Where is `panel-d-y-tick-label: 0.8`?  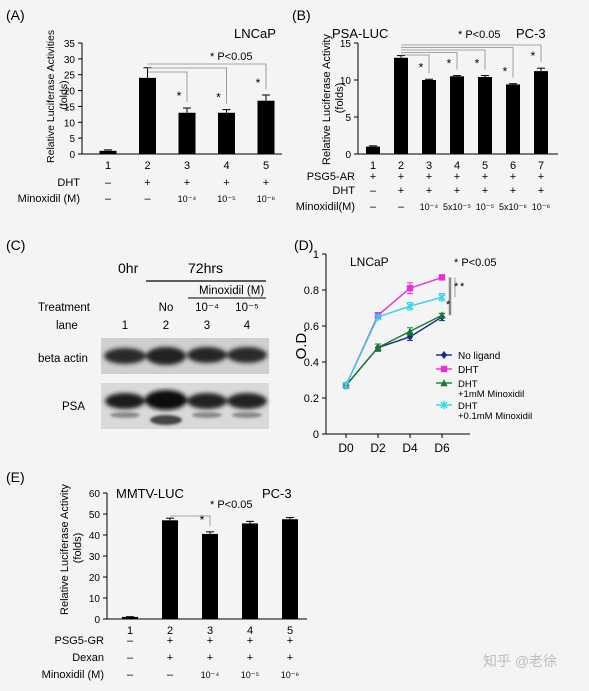 panel-d-y-tick-label: 0.8 is located at coordinates (311, 291).